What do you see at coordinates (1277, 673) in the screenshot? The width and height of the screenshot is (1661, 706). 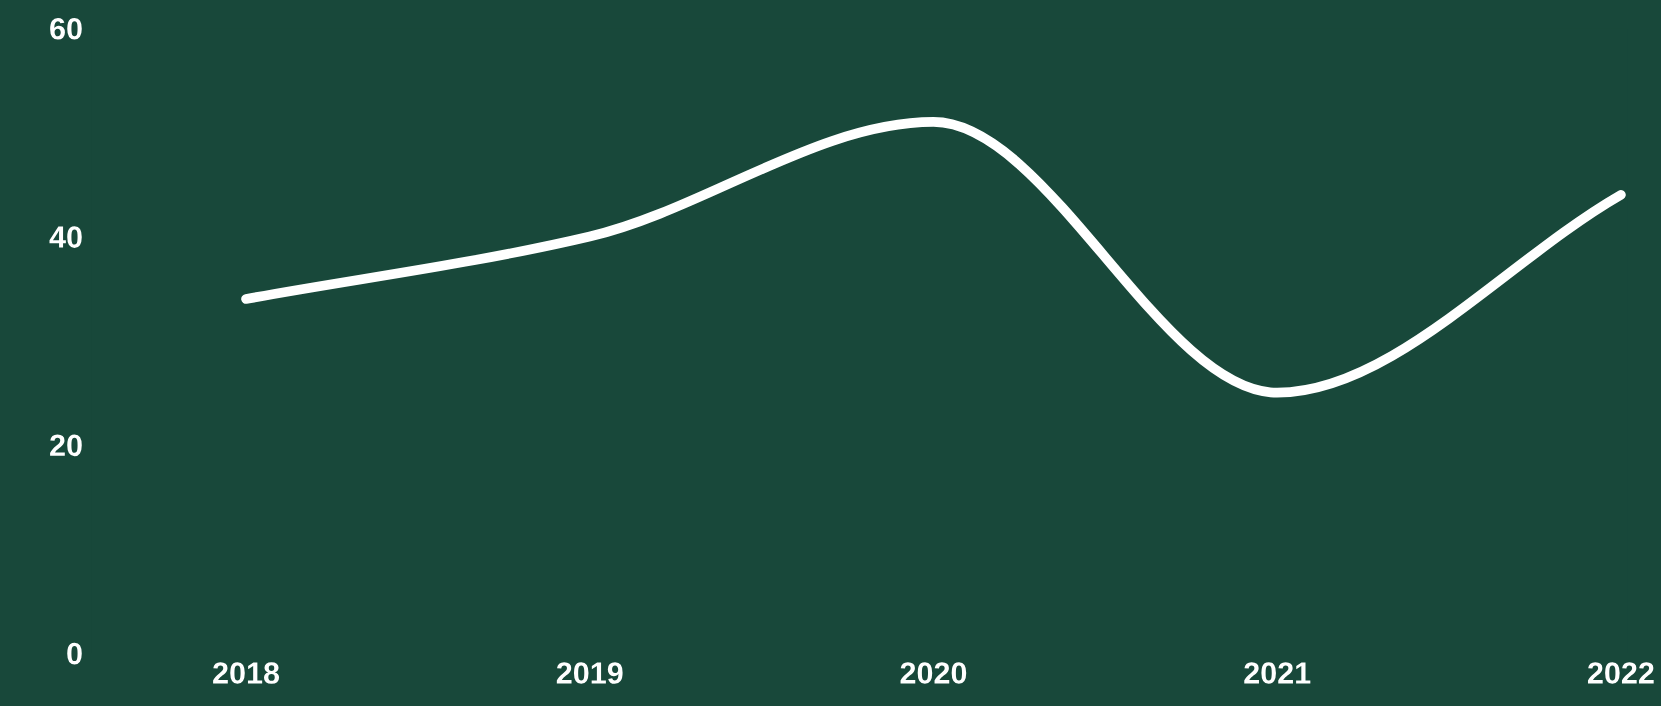 I see `x-tick-label: 2021` at bounding box center [1277, 673].